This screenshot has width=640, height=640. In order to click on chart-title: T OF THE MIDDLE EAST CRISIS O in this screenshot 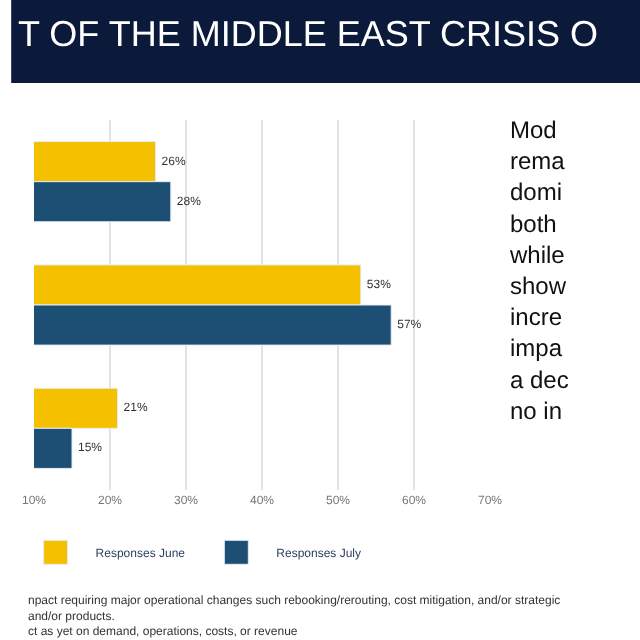, I will do `click(308, 34)`.